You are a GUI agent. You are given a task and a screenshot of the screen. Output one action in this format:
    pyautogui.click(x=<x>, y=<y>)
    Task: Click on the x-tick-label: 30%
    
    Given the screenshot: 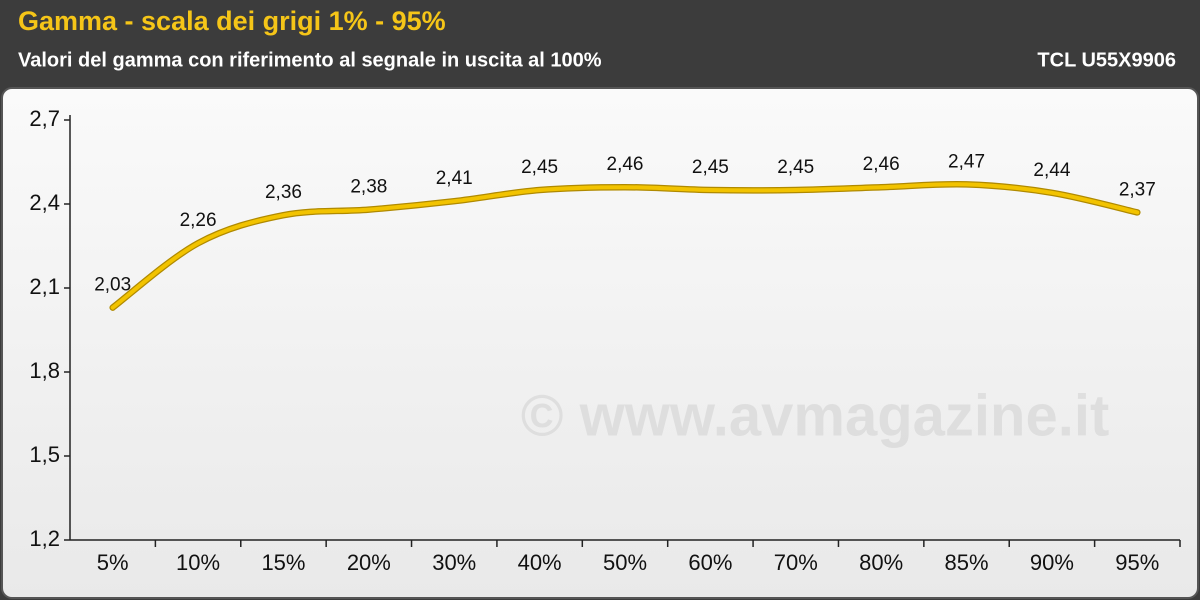 What is the action you would take?
    pyautogui.click(x=454, y=562)
    